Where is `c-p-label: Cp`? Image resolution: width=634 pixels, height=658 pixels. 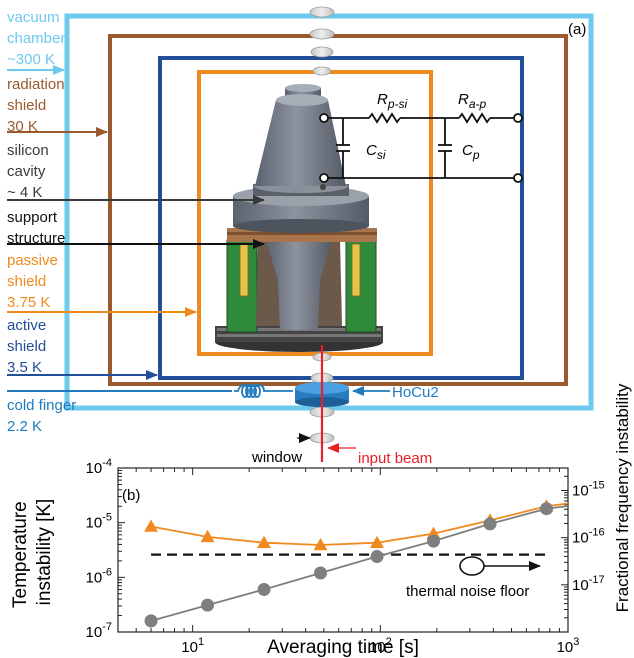
c-p-label: Cp is located at coordinates (471, 152).